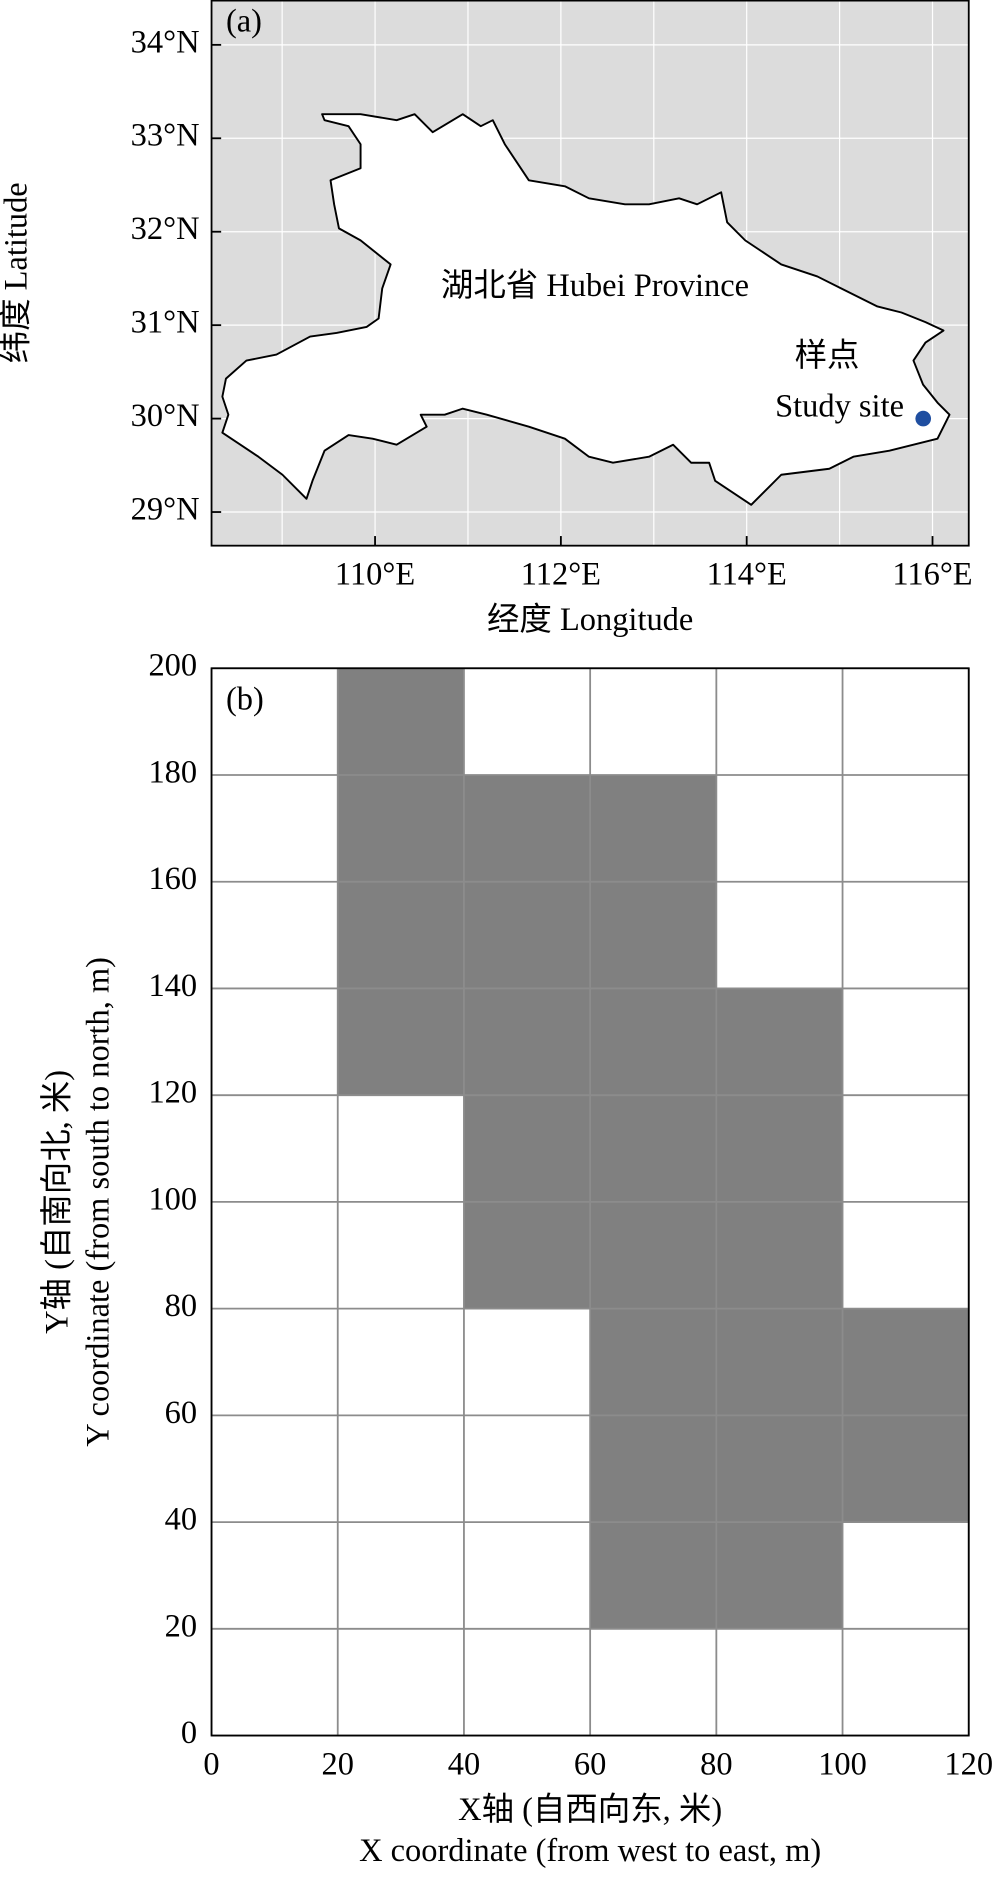  What do you see at coordinates (172, 772) in the screenshot?
I see `y-tick-label: 180` at bounding box center [172, 772].